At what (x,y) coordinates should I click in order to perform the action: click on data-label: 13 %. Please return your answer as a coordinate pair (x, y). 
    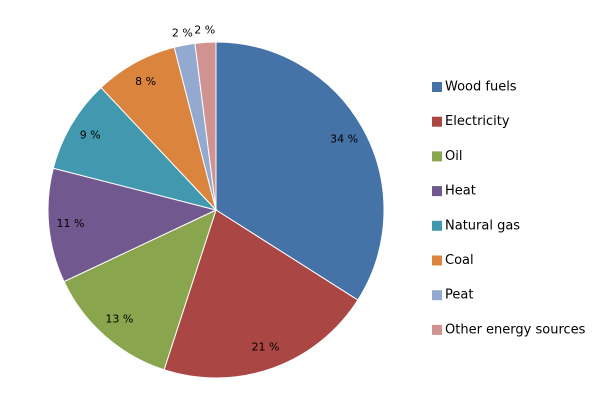
    Looking at the image, I should click on (119, 319).